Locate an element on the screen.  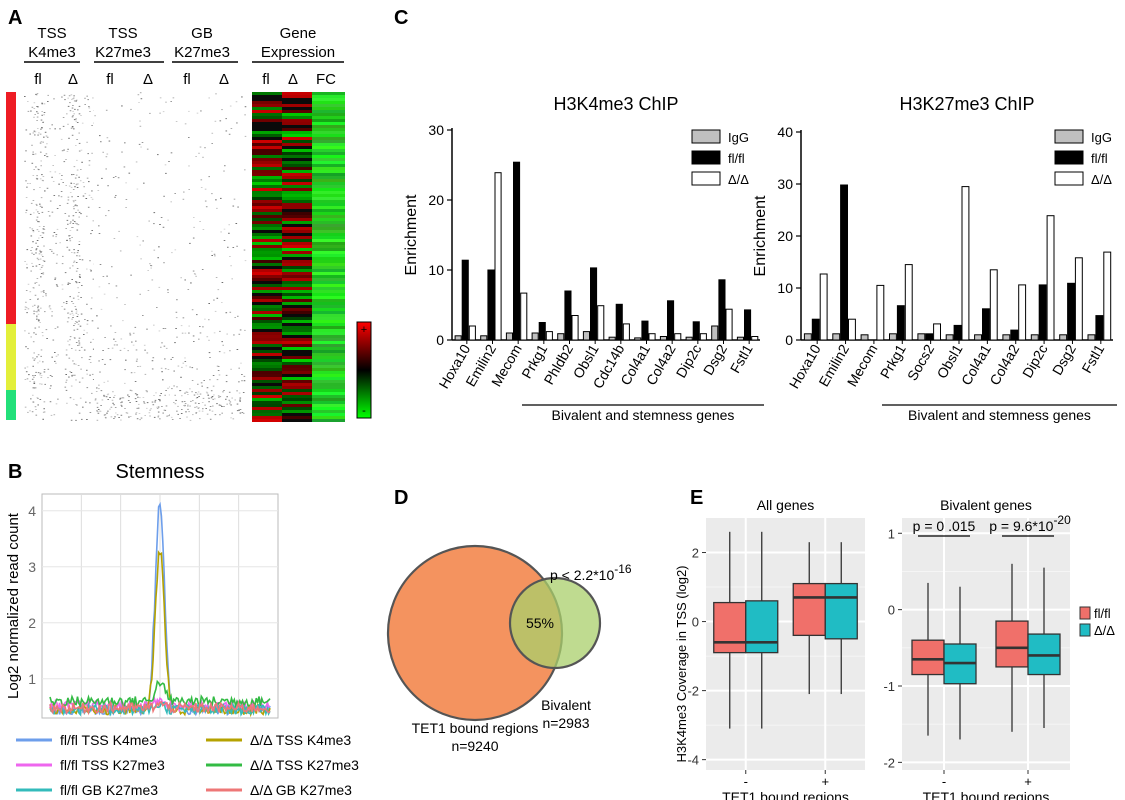
group-header-1-line2: K27me3 is located at coordinates (123, 52).